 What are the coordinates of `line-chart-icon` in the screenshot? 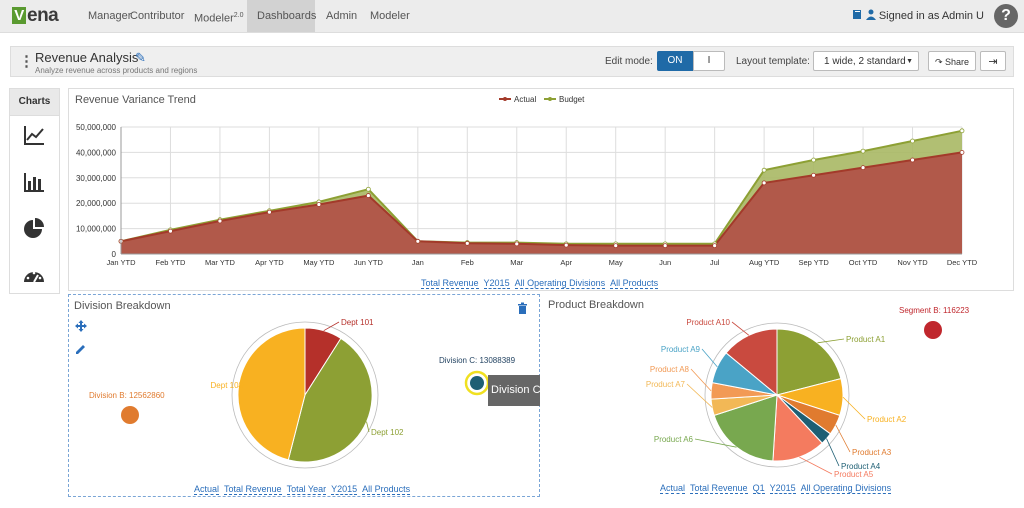 It's located at (34, 135).